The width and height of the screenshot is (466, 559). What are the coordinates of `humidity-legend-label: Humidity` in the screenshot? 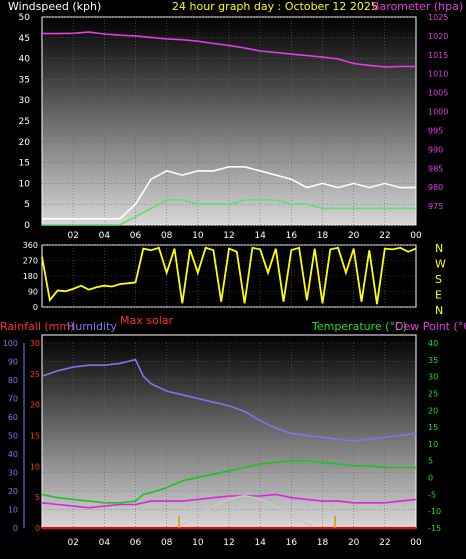 It's located at (92, 326).